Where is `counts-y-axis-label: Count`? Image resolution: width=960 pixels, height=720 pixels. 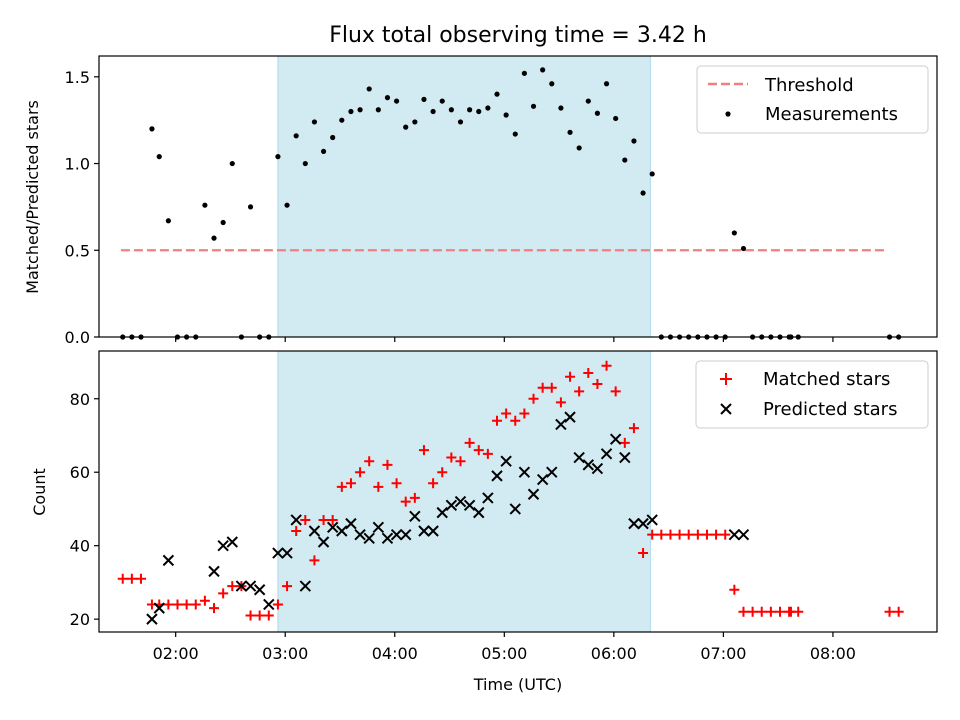 counts-y-axis-label: Count is located at coordinates (39, 492).